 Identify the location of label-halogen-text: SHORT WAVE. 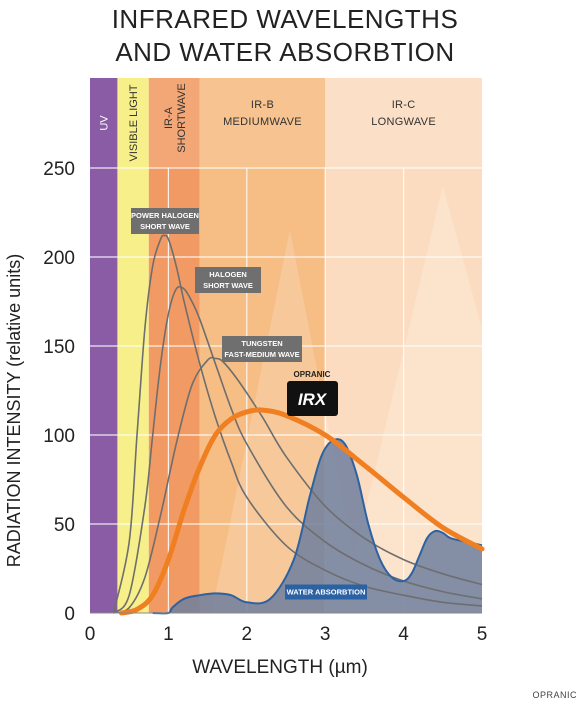
(228, 285).